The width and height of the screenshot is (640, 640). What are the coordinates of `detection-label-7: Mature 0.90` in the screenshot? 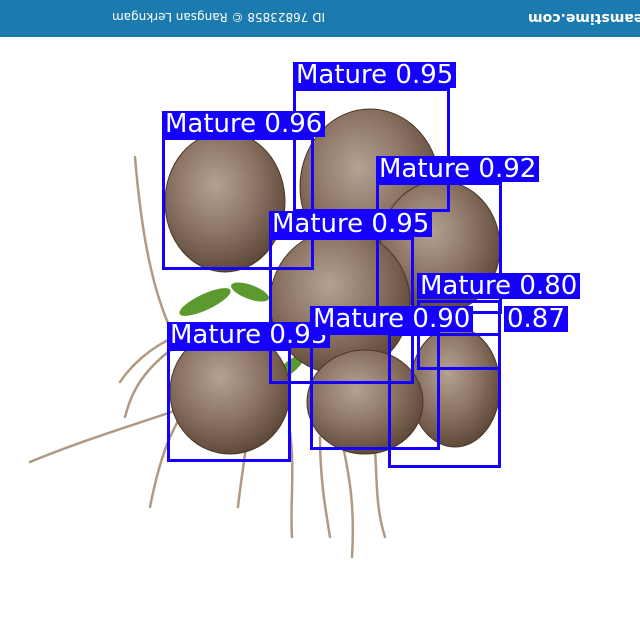 It's located at (392, 319).